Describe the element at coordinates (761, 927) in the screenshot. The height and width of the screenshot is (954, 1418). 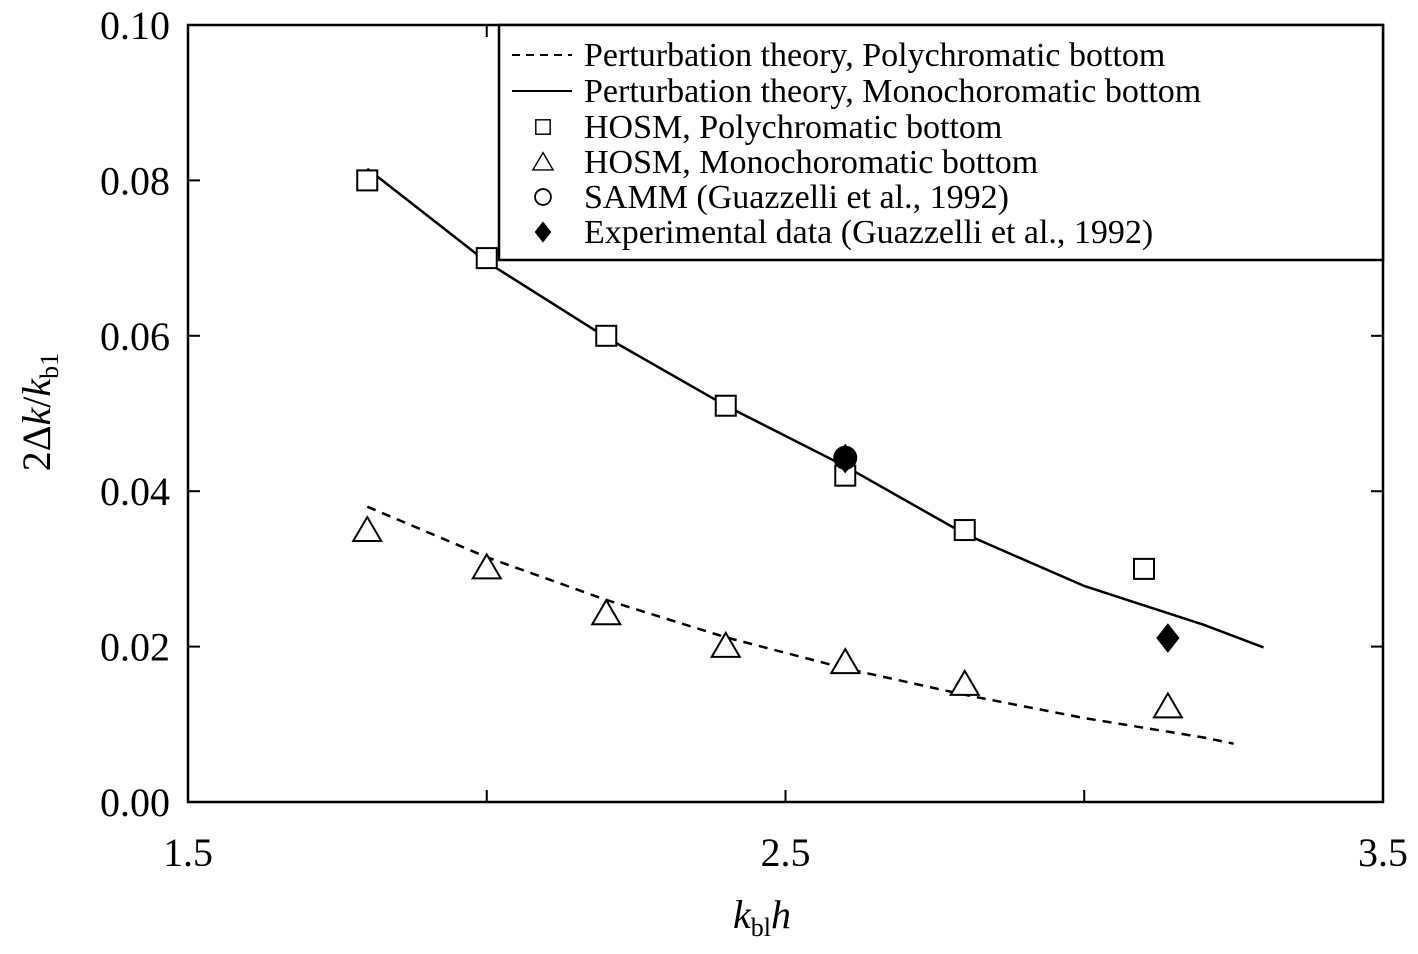
I see `x-axis-title-sub: bl` at that location.